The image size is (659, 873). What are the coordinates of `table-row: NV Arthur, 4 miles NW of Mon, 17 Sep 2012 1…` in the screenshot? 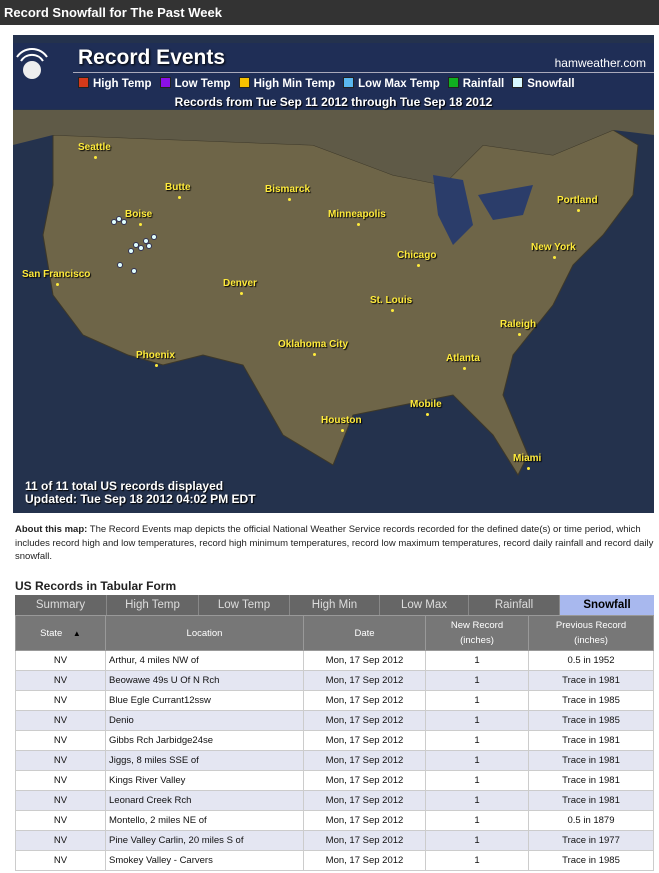 It's located at (334, 660).